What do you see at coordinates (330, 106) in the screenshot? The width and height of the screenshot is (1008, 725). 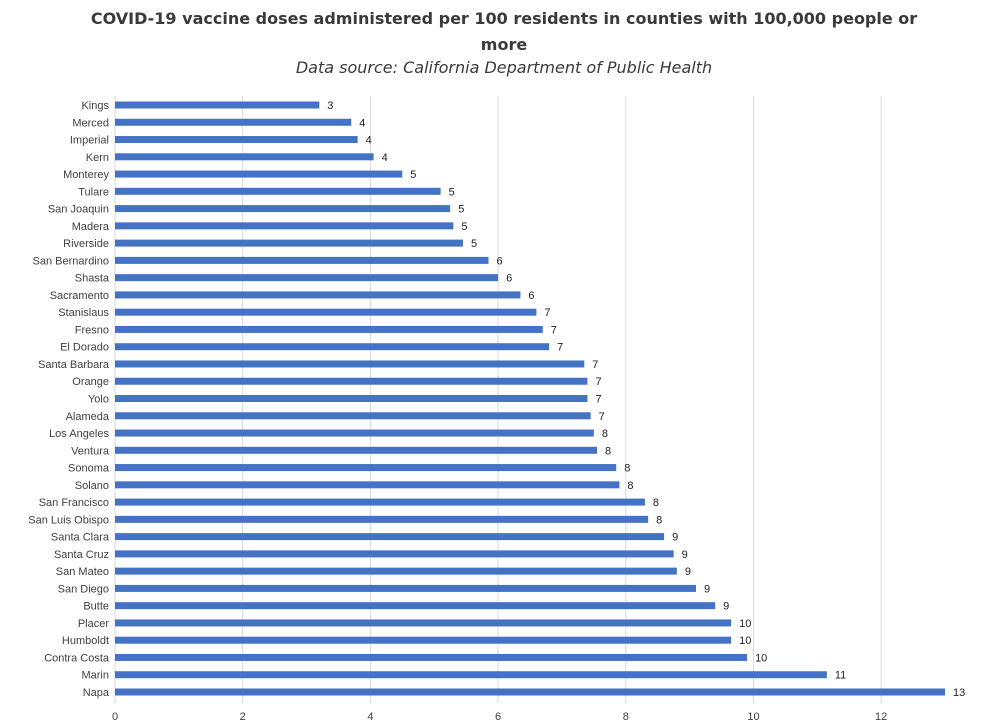 I see `value-label: 3` at bounding box center [330, 106].